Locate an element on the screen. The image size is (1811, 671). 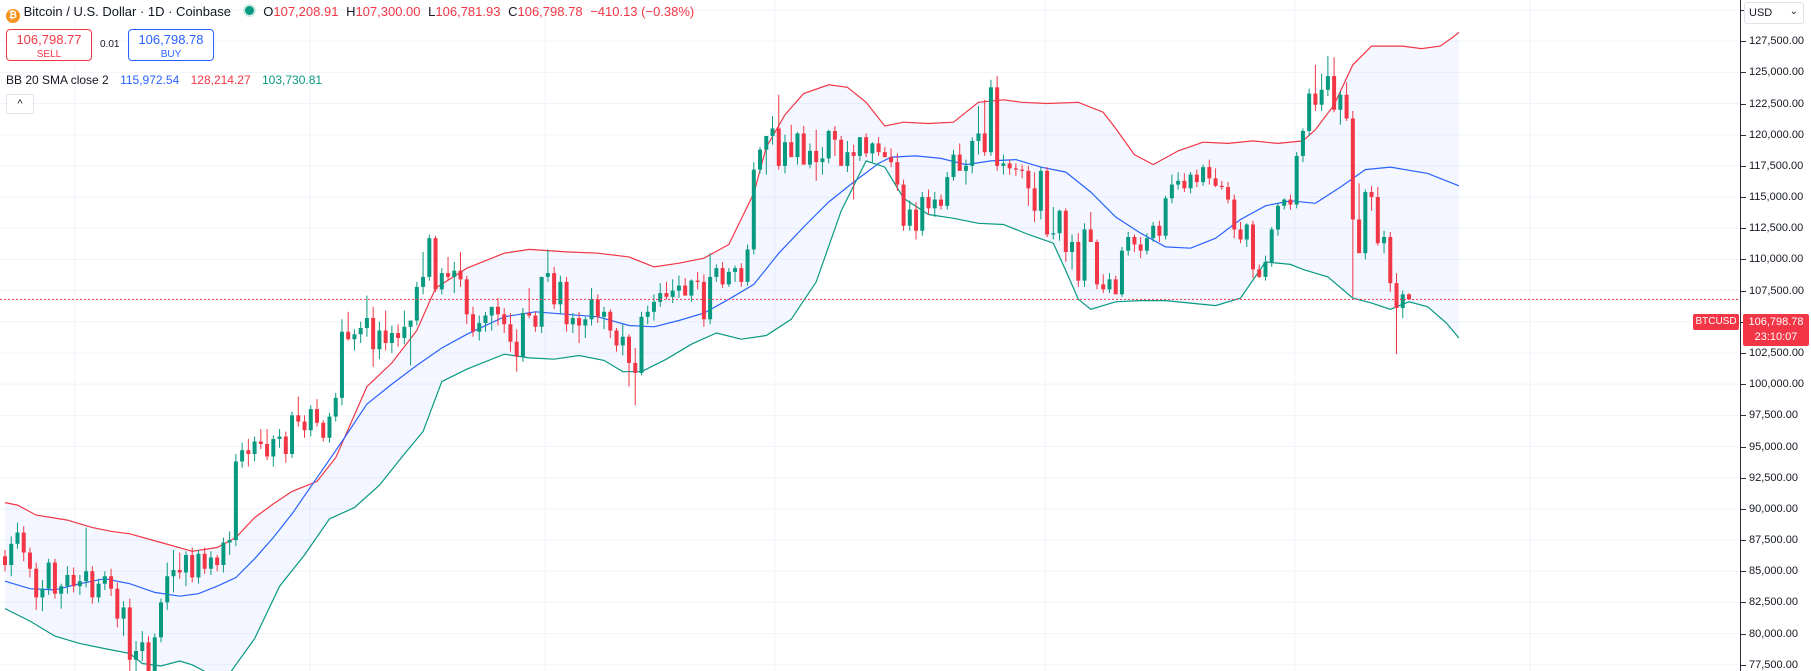
currency-select: USD ⌄ is located at coordinates (1774, 13).